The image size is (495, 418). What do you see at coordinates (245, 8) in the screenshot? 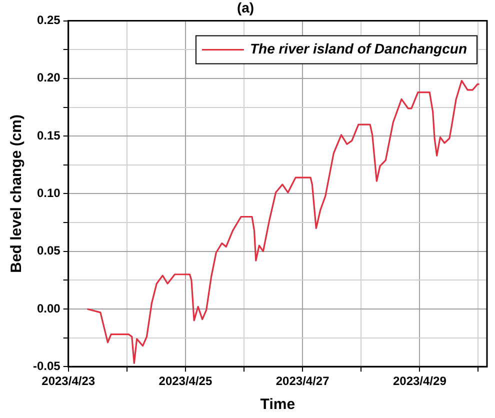
I see `chart-title: (a)` at bounding box center [245, 8].